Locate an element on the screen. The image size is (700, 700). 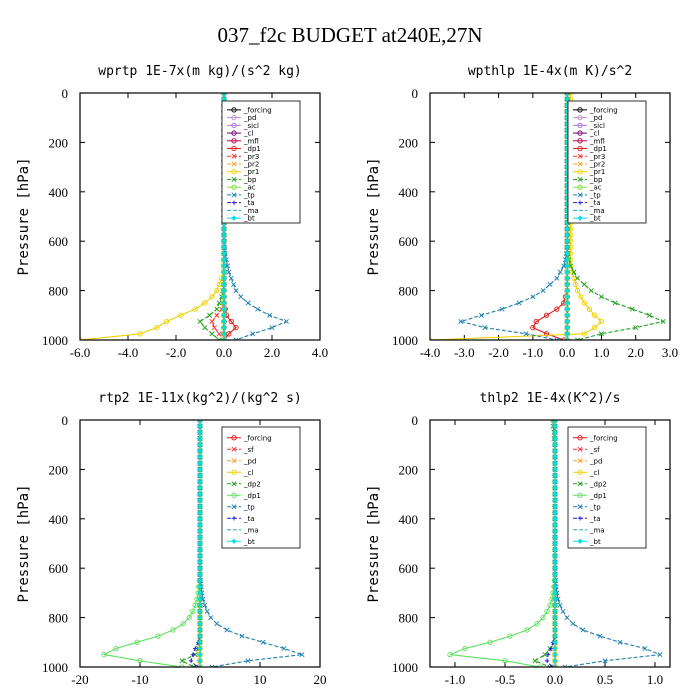
legend-label: _sf is located at coordinates (248, 450).